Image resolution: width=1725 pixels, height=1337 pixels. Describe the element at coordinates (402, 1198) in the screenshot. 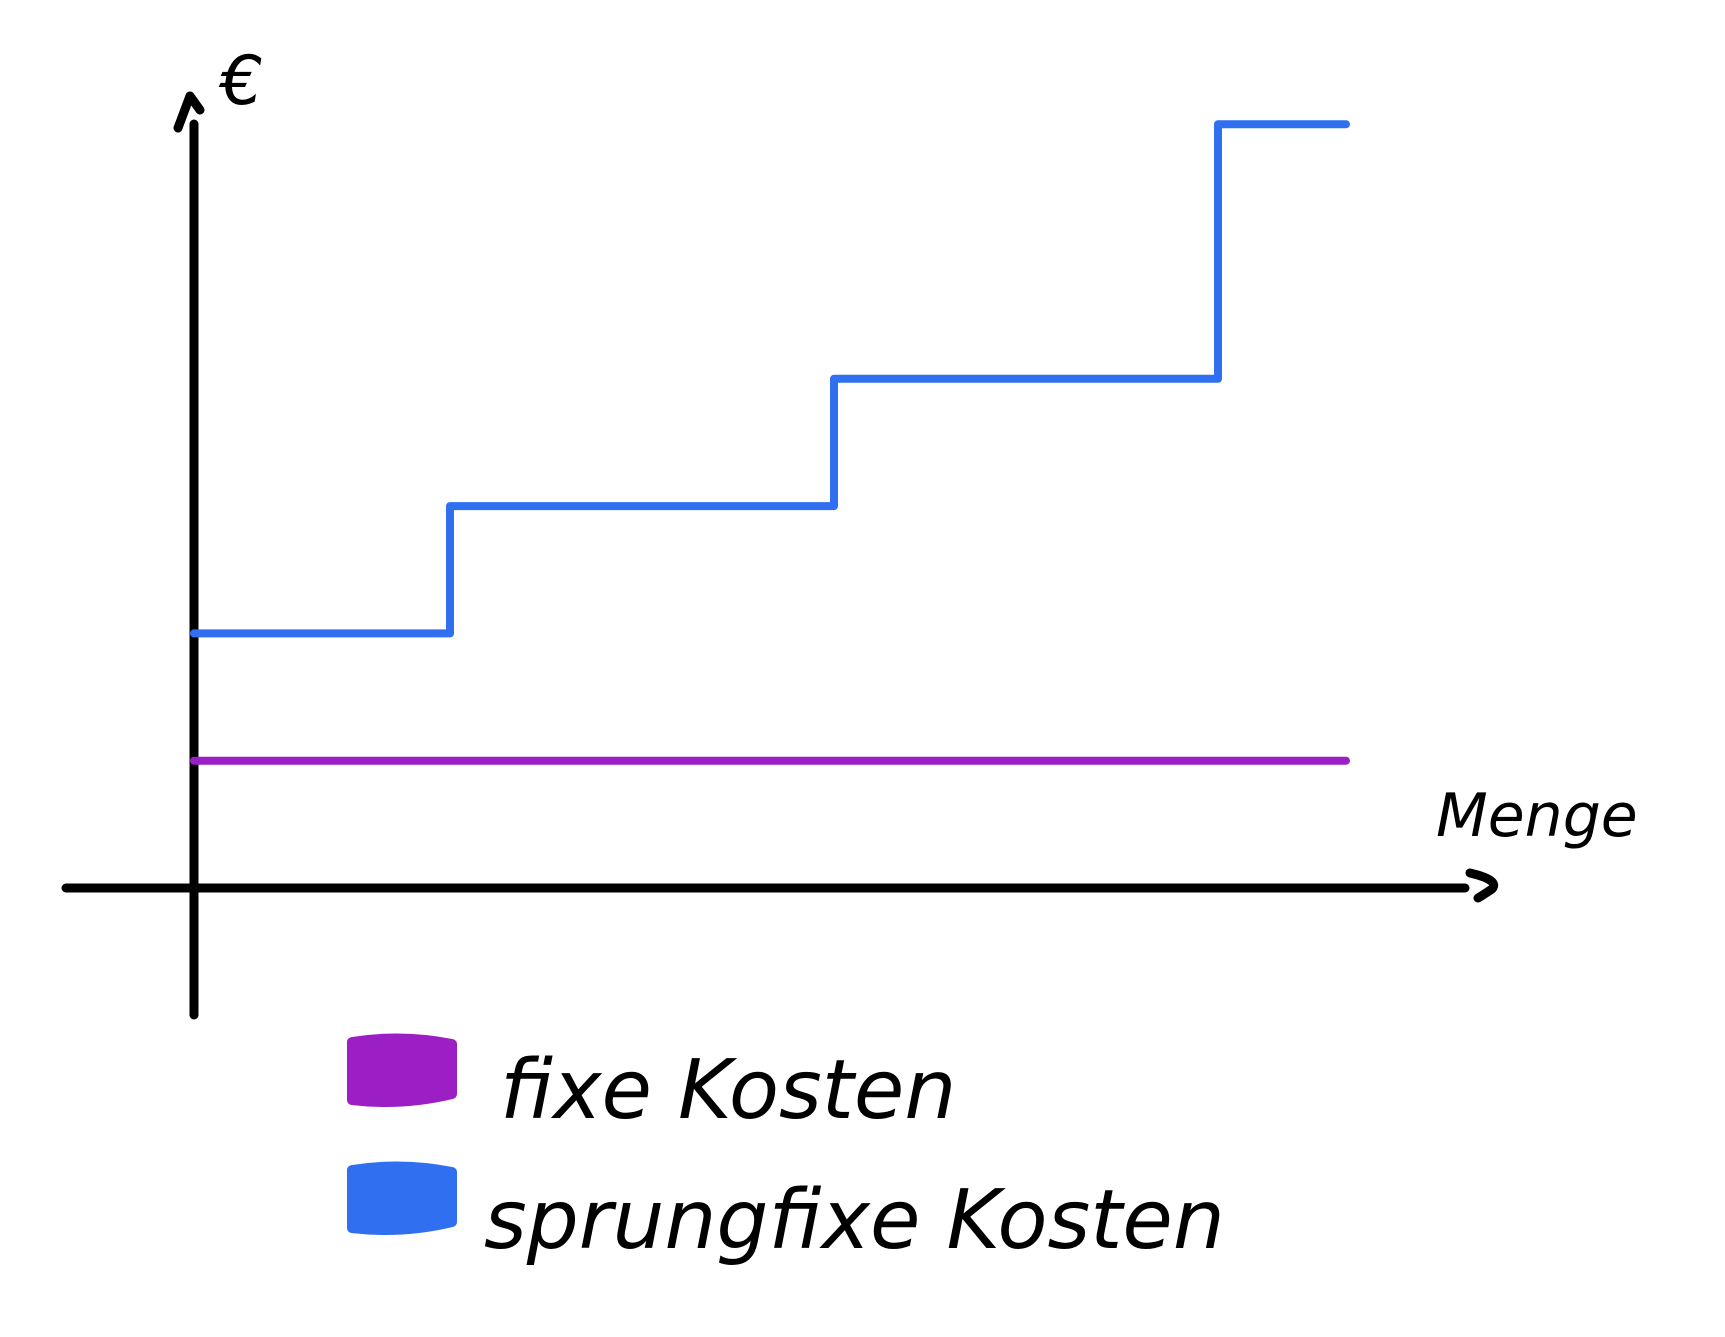

I see `legend-swatch-sprungfixe-kosten` at that location.